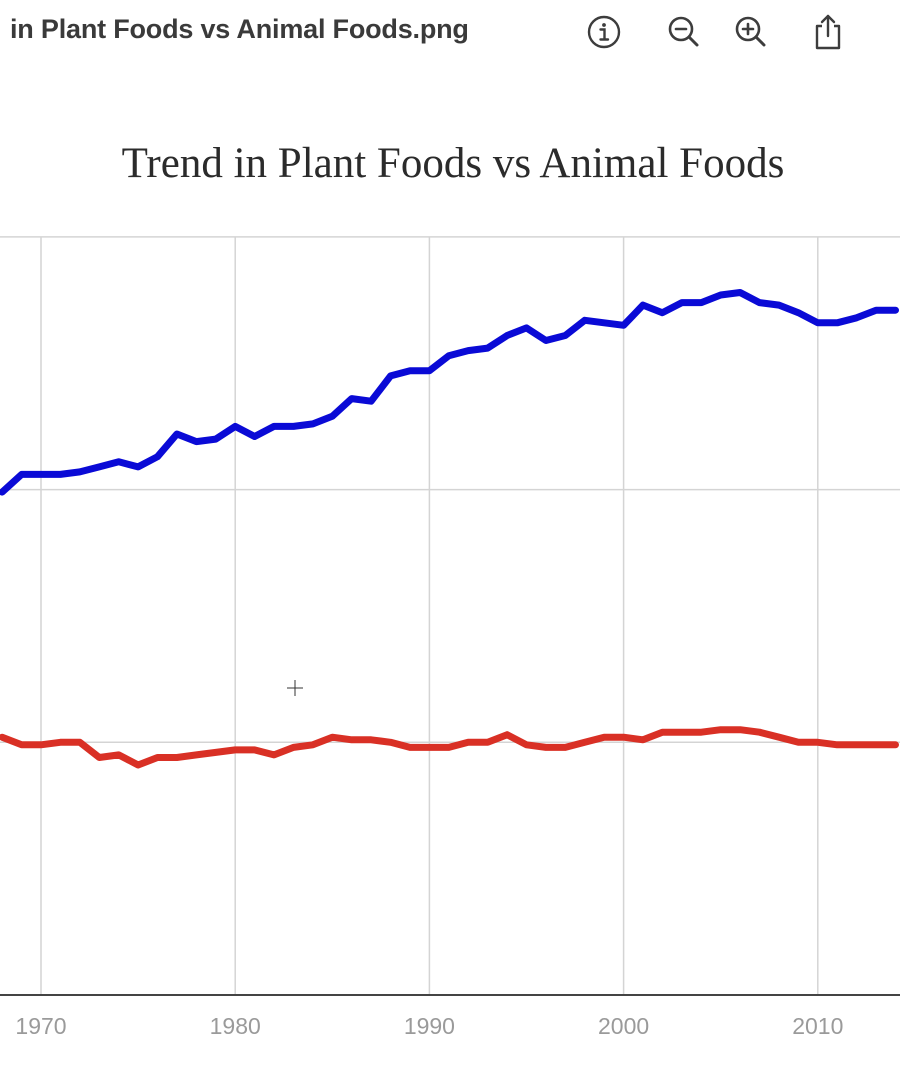  What do you see at coordinates (295, 688) in the screenshot?
I see `crosshair-cursor-icon` at bounding box center [295, 688].